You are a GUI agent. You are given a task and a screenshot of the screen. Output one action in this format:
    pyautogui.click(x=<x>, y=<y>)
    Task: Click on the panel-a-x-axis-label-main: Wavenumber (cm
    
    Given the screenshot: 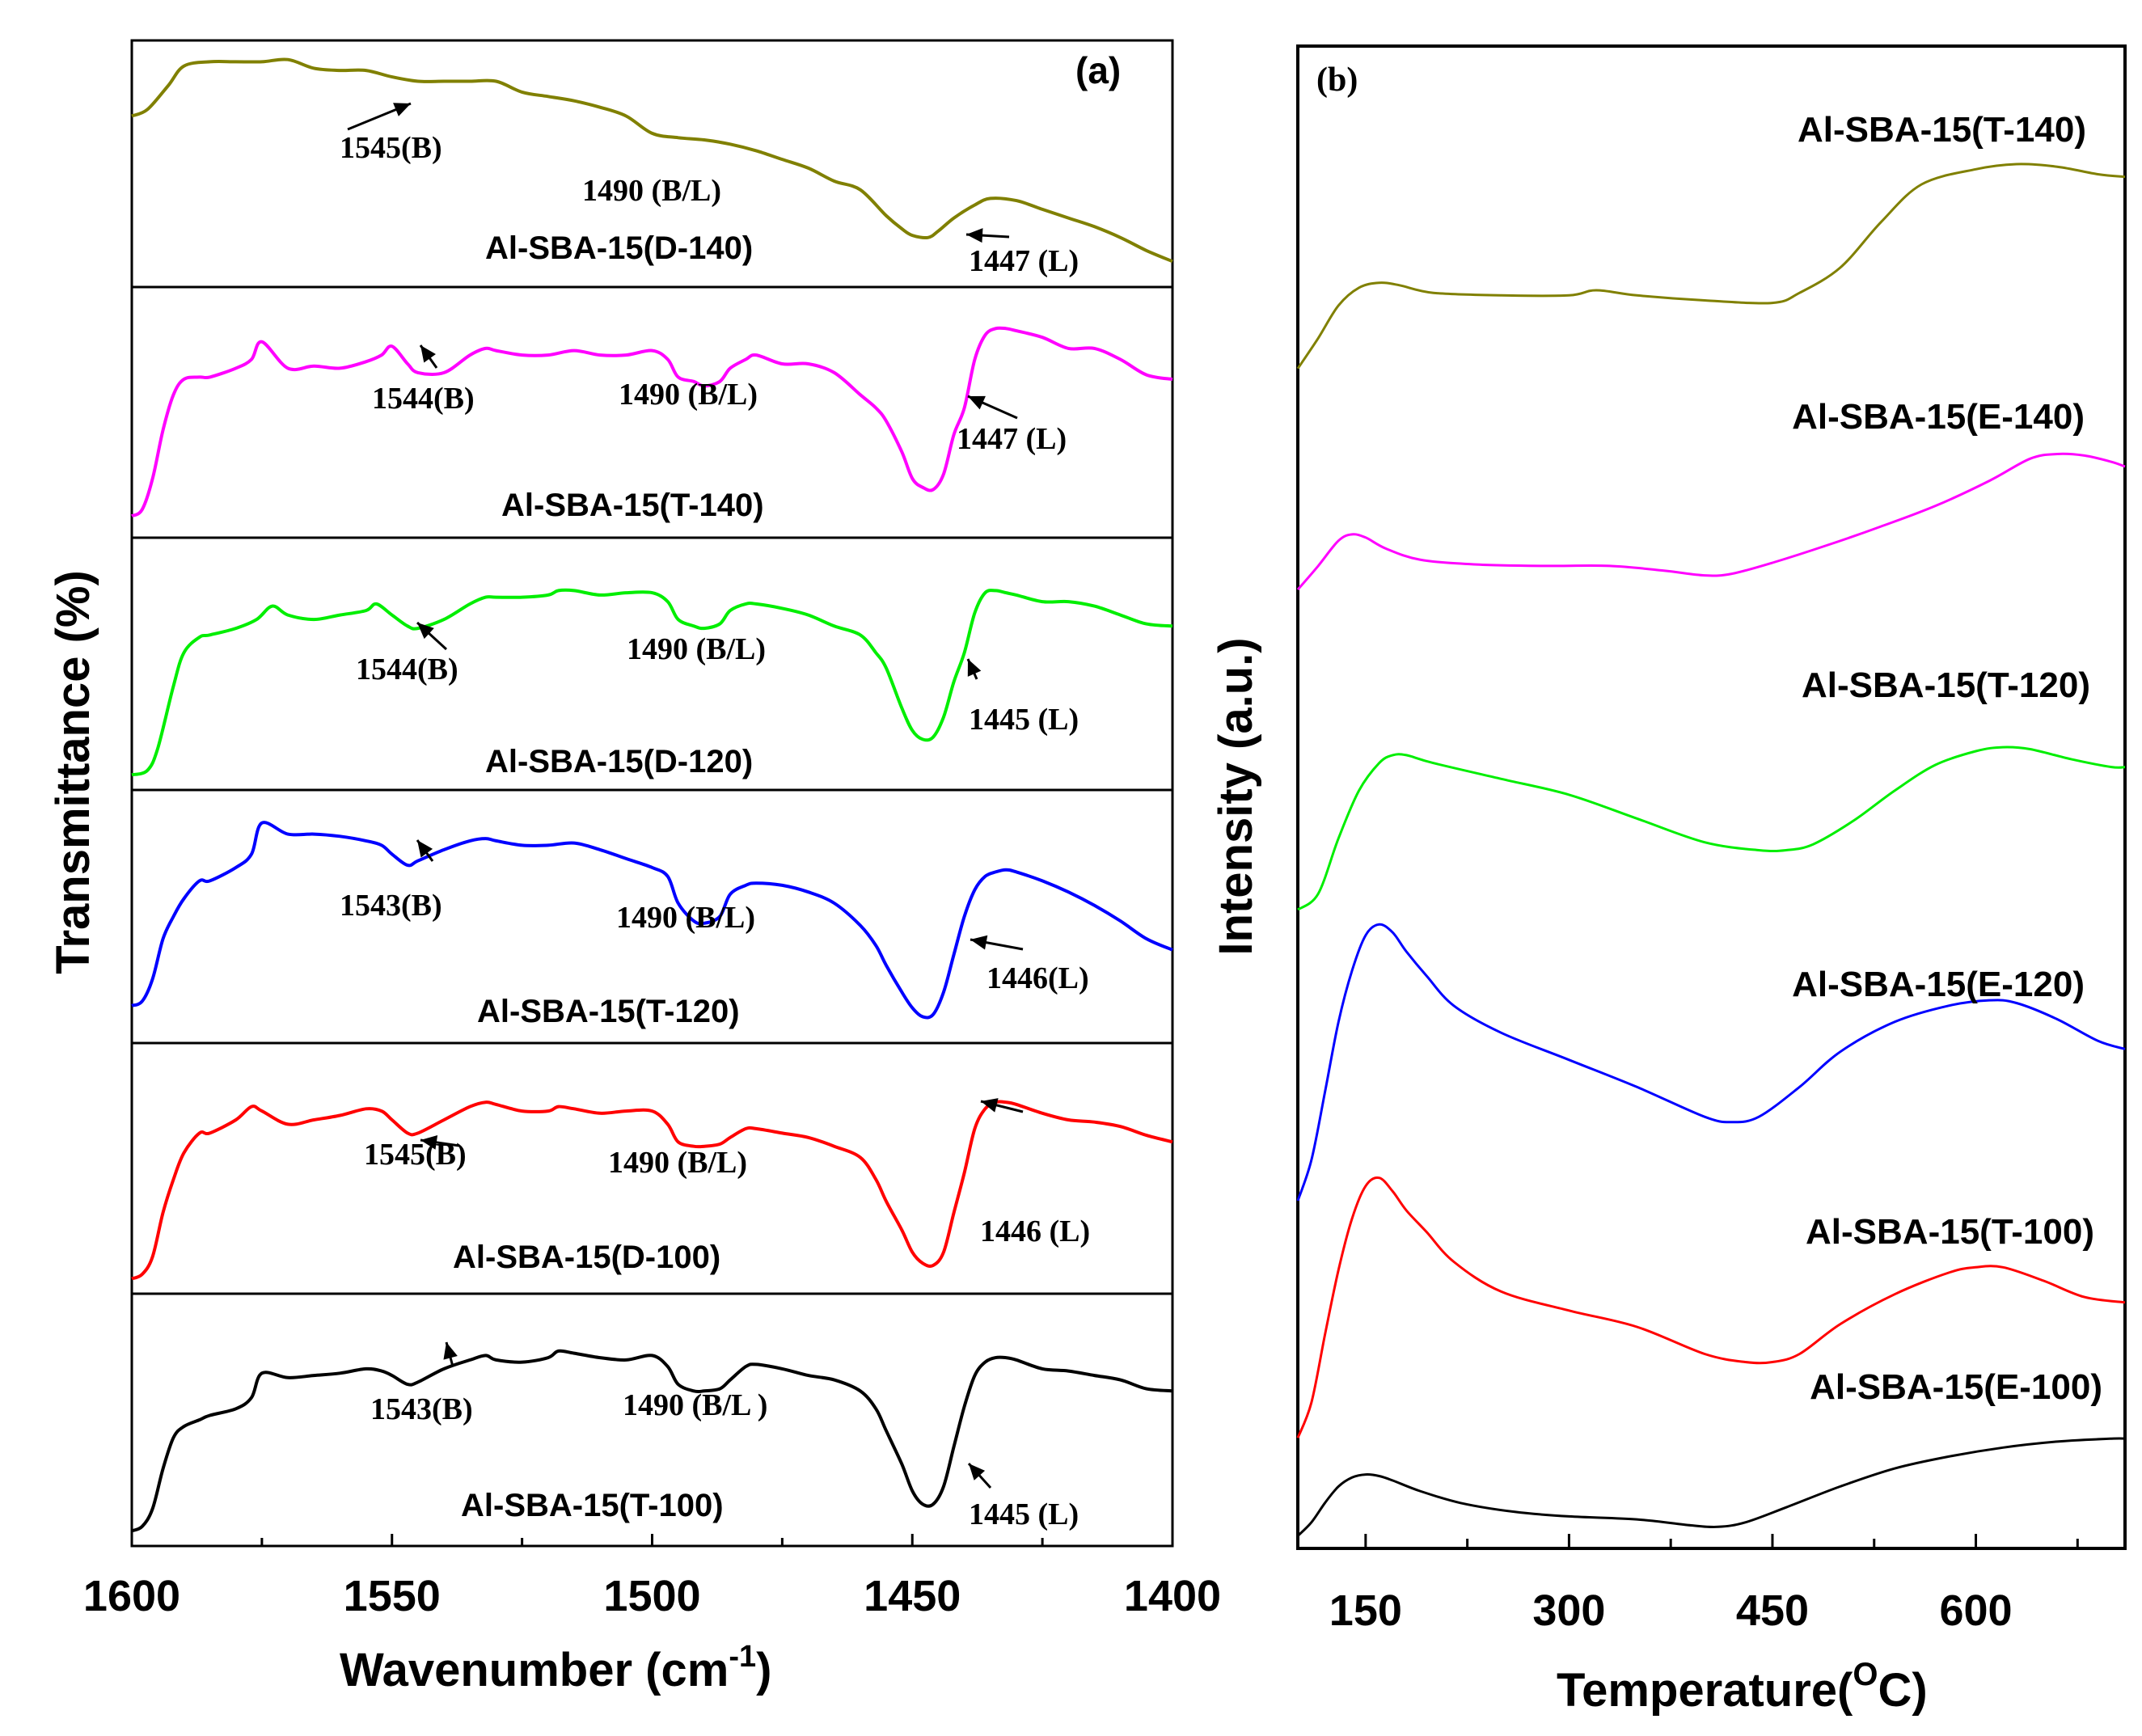 What is the action you would take?
    pyautogui.click(x=534, y=1670)
    